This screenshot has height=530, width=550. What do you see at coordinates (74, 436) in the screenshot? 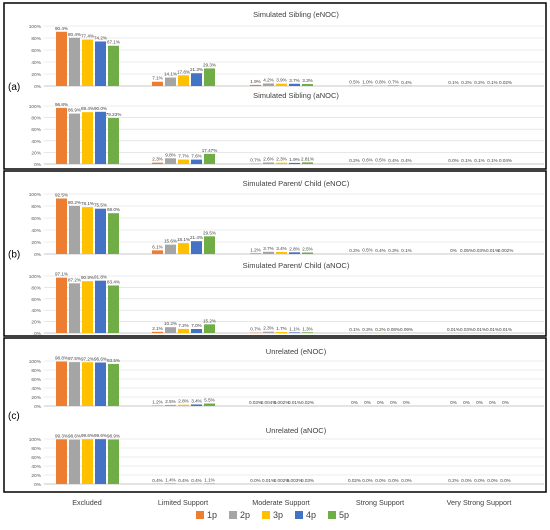
I see `data-label: 98.6%` at bounding box center [74, 436].